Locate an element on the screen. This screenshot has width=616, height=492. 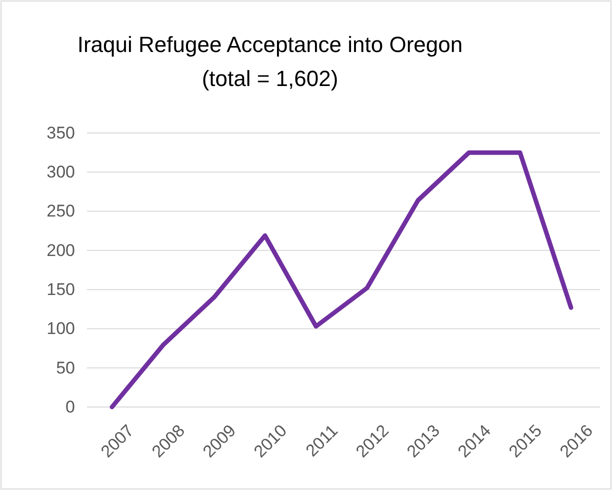
y-tick-label: 100 is located at coordinates (60, 328).